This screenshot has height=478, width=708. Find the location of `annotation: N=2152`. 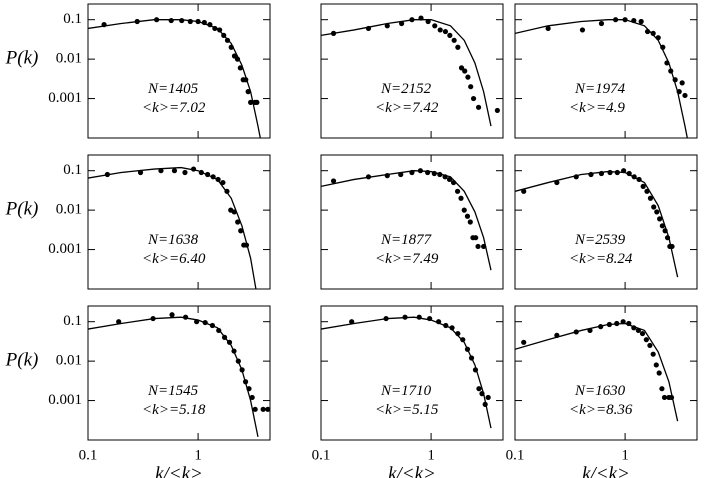

annotation: N=2152 is located at coordinates (406, 89).